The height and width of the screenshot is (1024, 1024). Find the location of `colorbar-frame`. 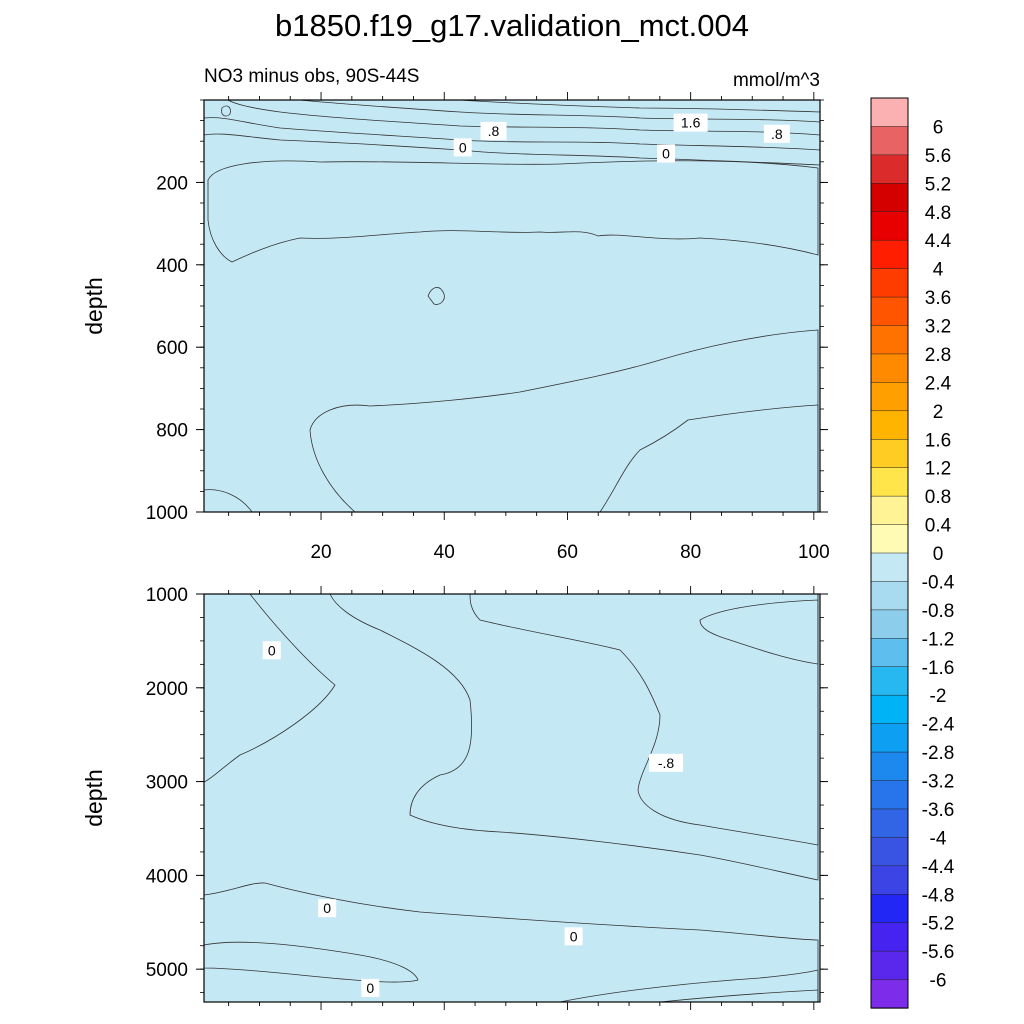

colorbar-frame is located at coordinates (889, 553).